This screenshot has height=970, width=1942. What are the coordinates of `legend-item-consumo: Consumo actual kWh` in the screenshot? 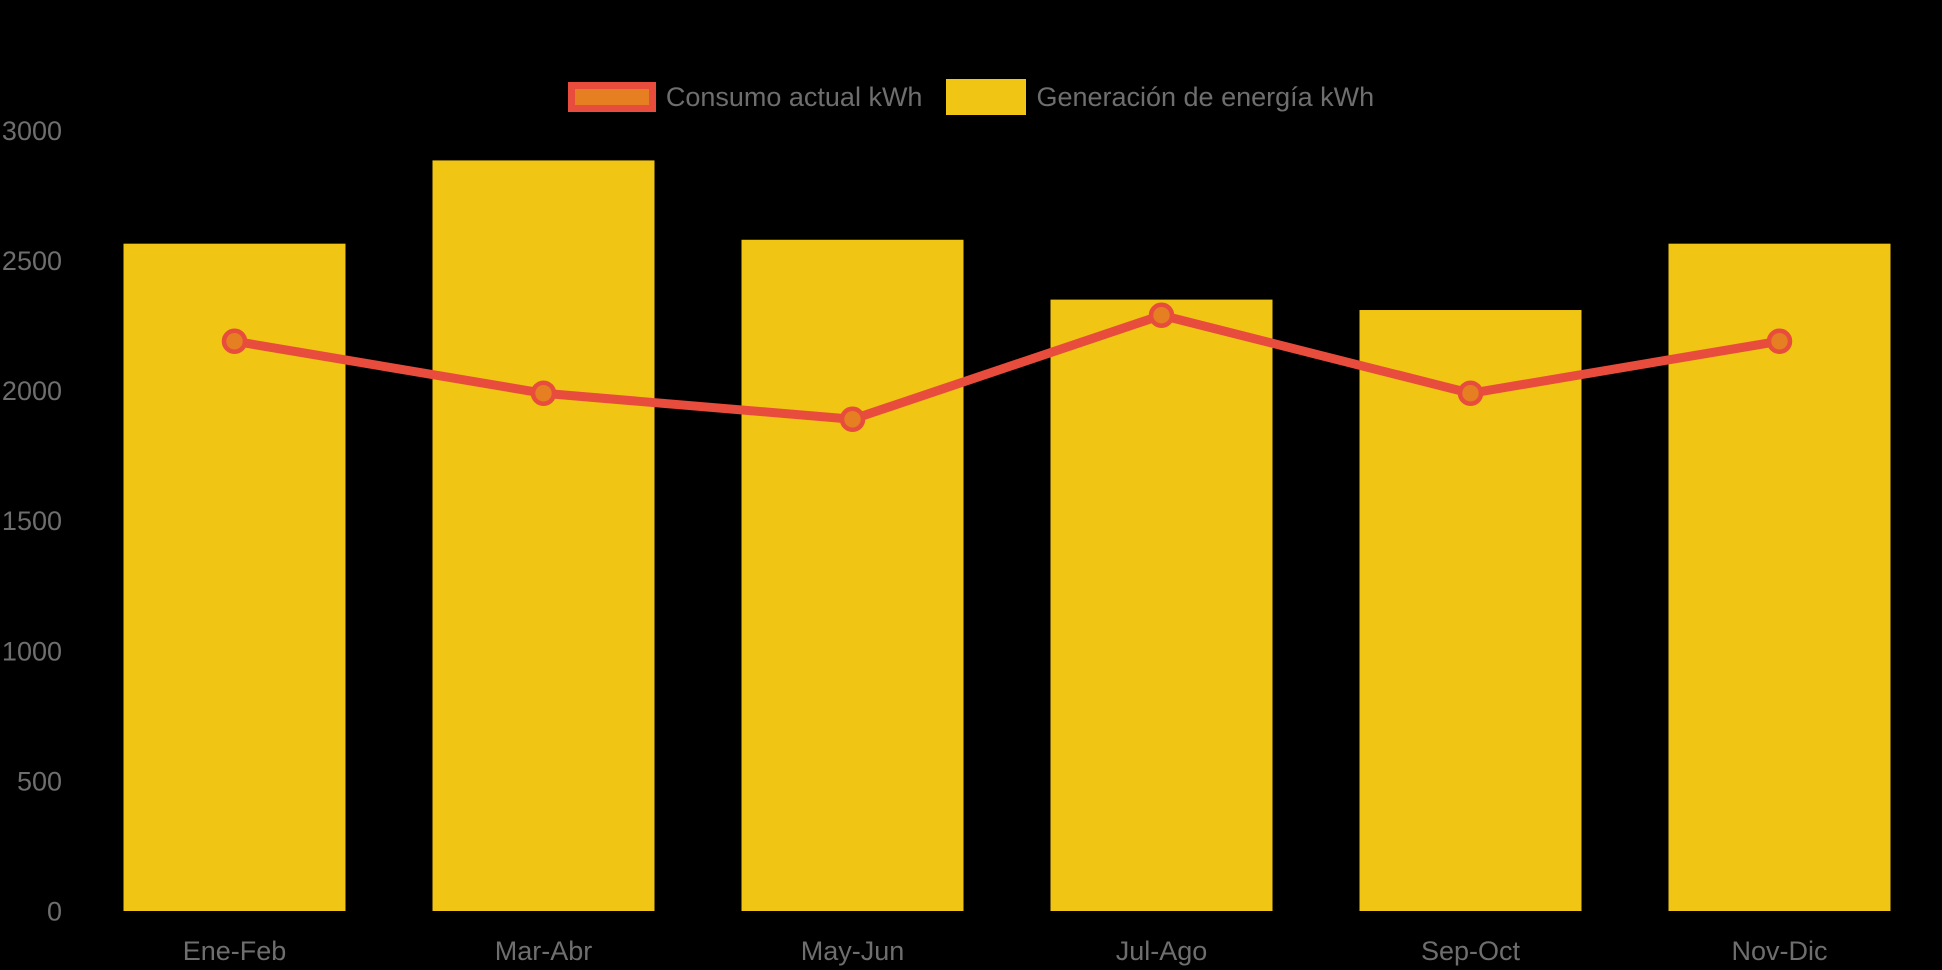 It's located at (745, 96).